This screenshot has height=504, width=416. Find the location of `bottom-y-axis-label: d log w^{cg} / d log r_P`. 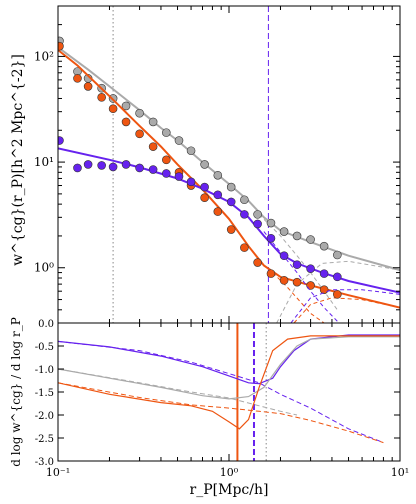

bottom-y-axis-label: d log w^{cg} / d log r_P is located at coordinates (16, 392).